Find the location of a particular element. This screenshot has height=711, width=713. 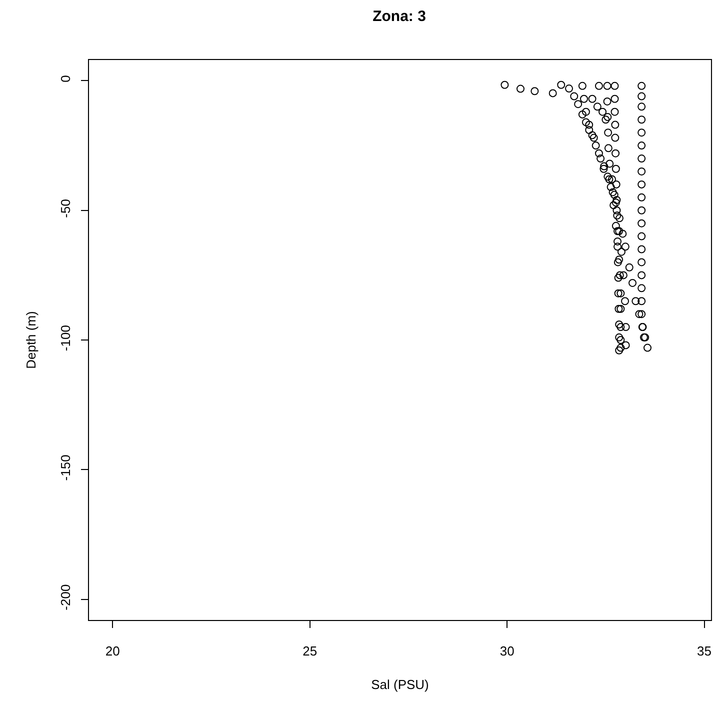

y-tick-label: -150 is located at coordinates (65, 467).